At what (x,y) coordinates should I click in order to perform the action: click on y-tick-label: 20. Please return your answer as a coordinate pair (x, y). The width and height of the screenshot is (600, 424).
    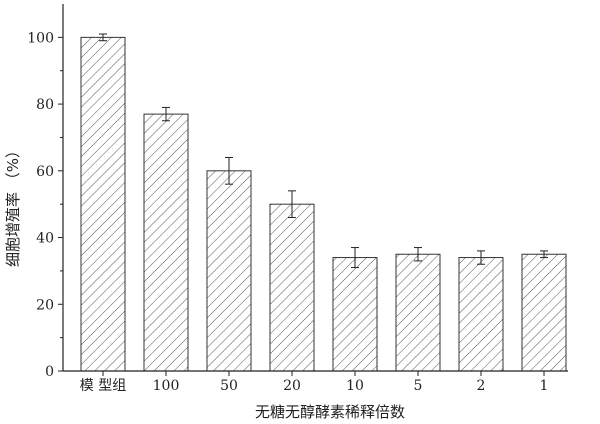
    Looking at the image, I should click on (45, 305).